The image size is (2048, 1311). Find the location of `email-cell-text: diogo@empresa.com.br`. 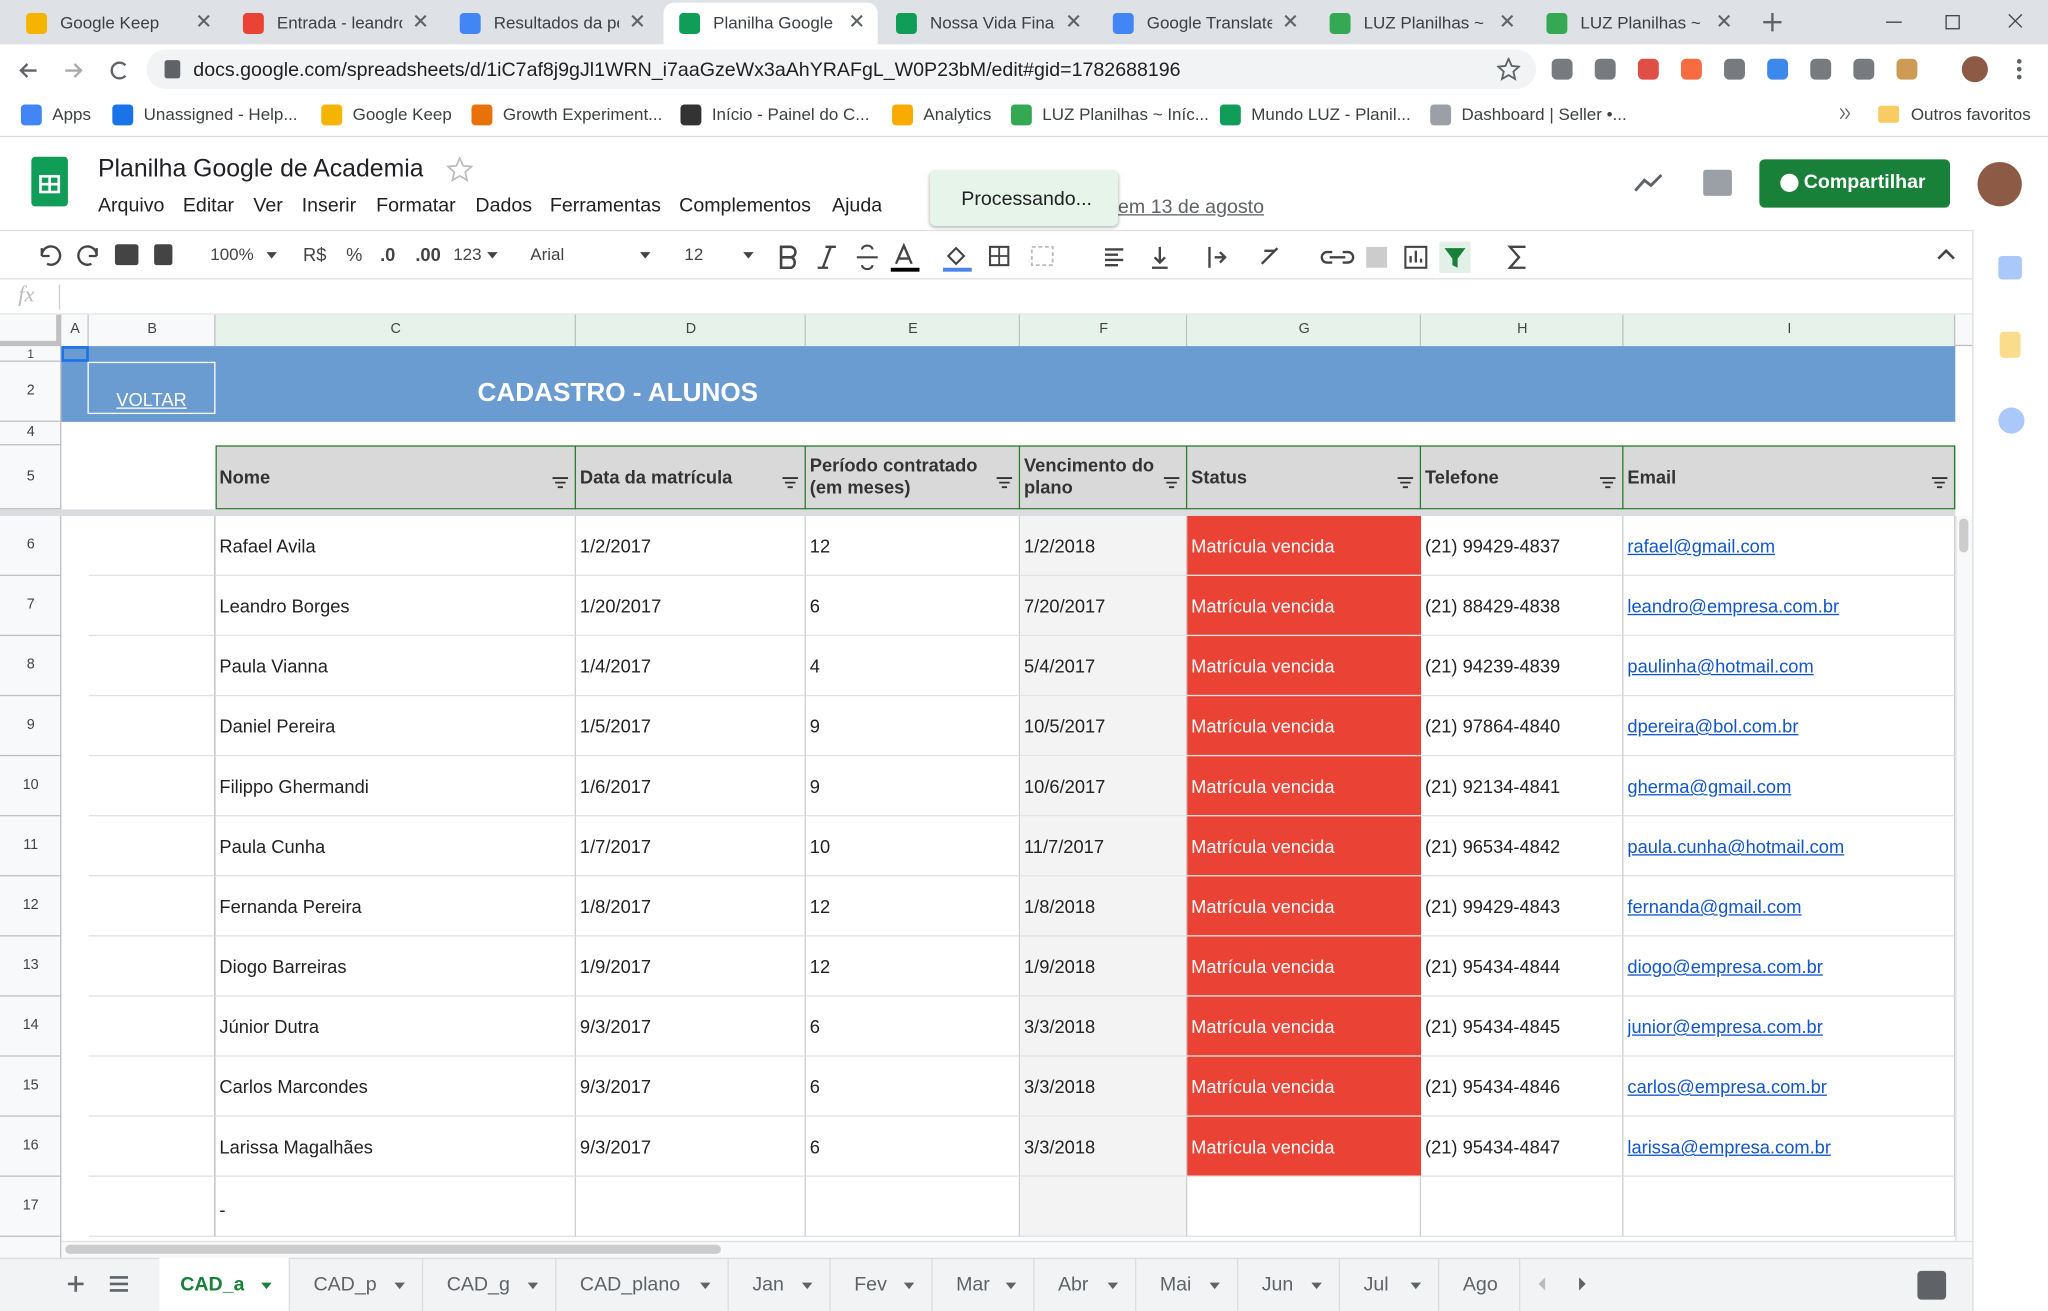

email-cell-text: diogo@empresa.com.br is located at coordinates (1725, 966).